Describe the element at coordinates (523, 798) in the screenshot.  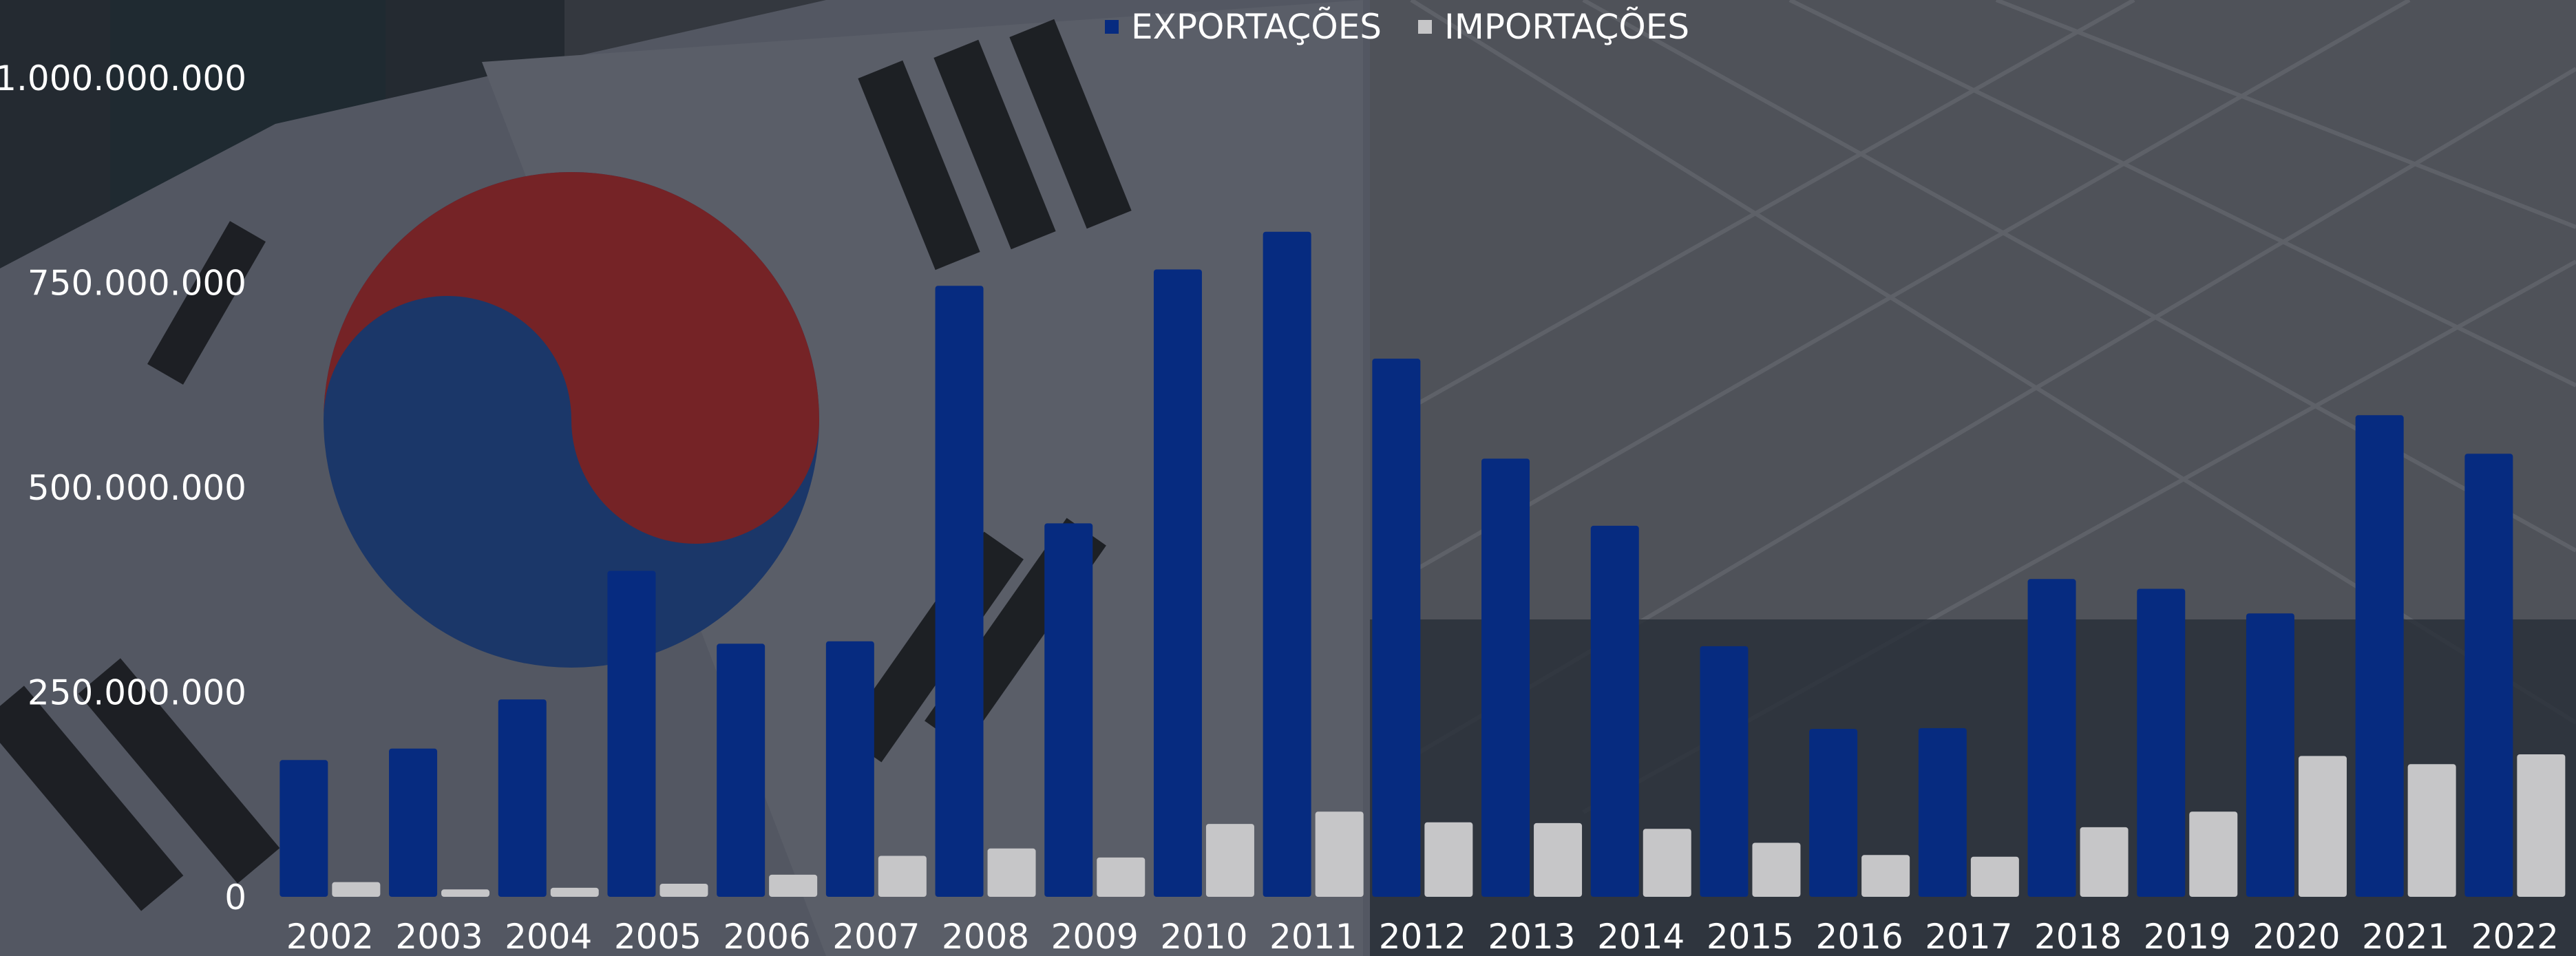
I see `bar-exportacoes-2004` at that location.